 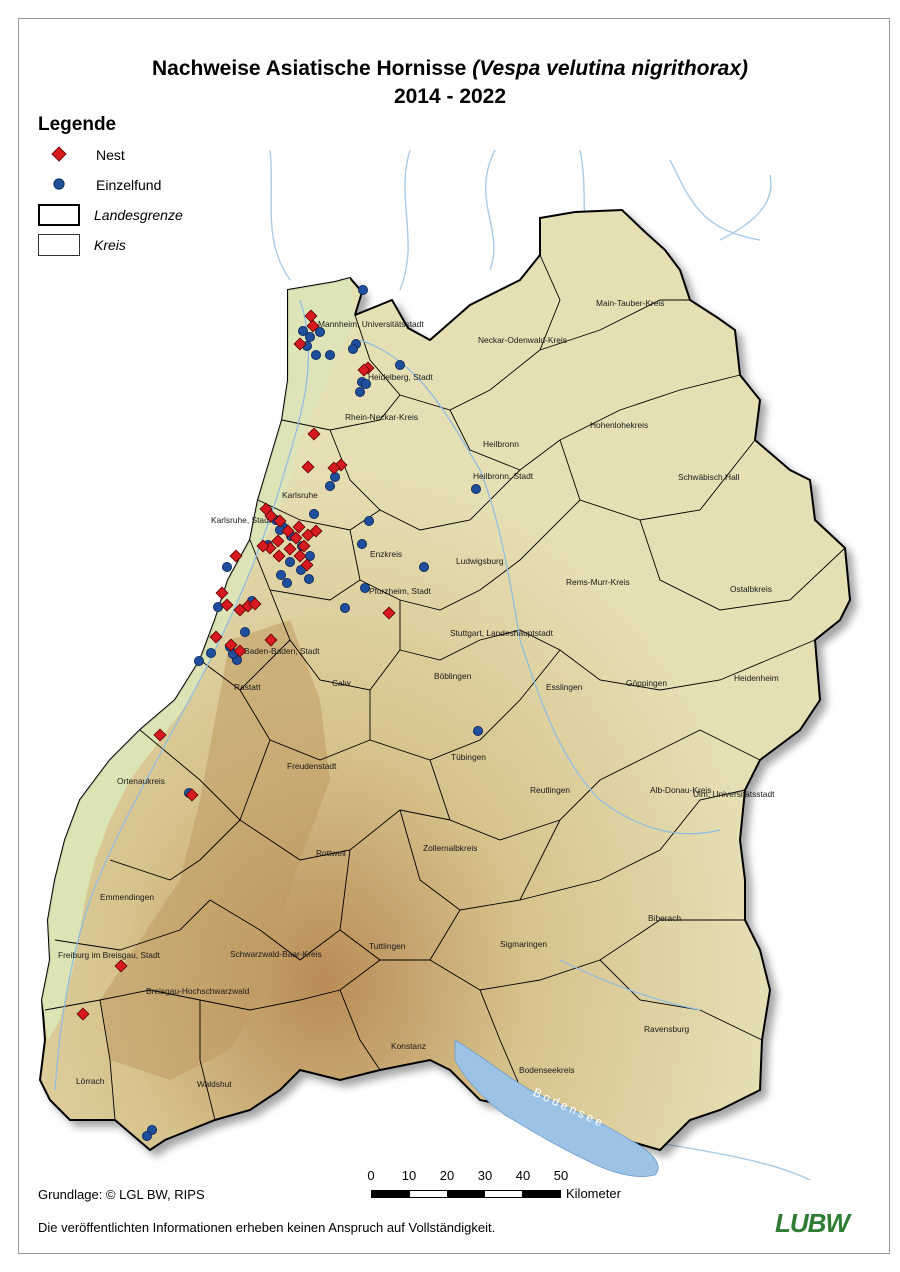 I want to click on place-label: Main-Tauber-Kreis, so click(x=630, y=303).